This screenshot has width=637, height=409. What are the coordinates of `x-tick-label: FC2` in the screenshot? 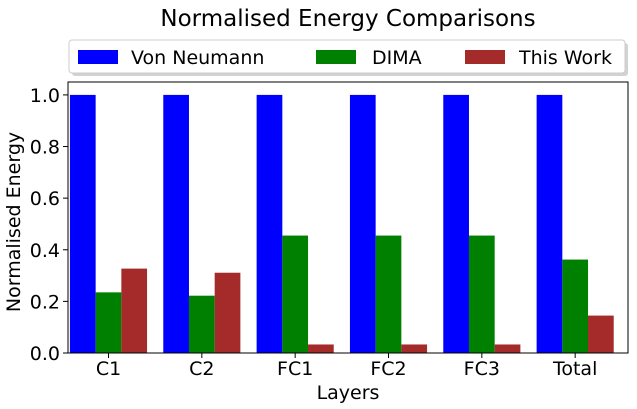 It's located at (388, 369).